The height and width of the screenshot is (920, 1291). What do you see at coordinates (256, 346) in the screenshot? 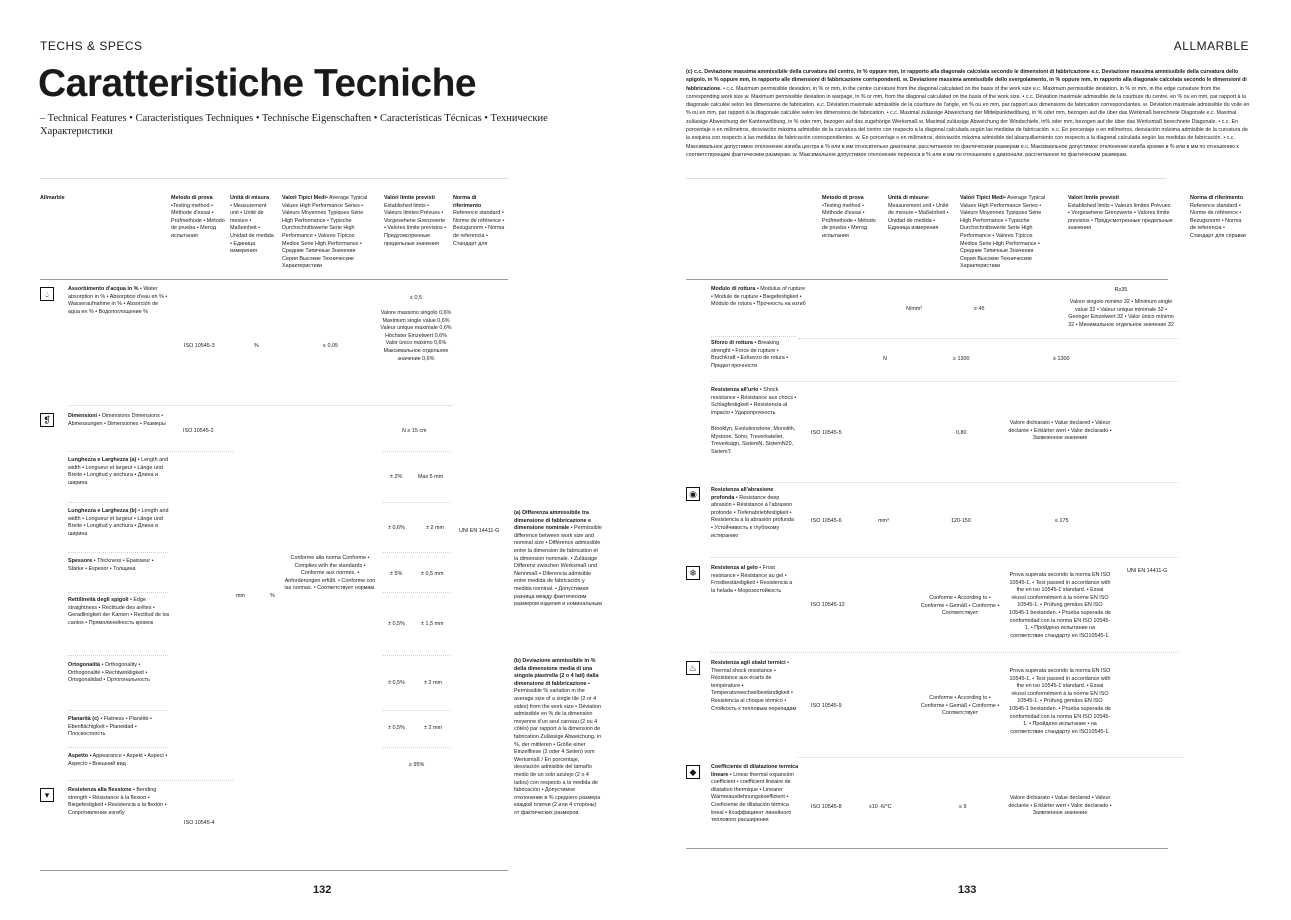
I see `water-unit: %` at bounding box center [256, 346].